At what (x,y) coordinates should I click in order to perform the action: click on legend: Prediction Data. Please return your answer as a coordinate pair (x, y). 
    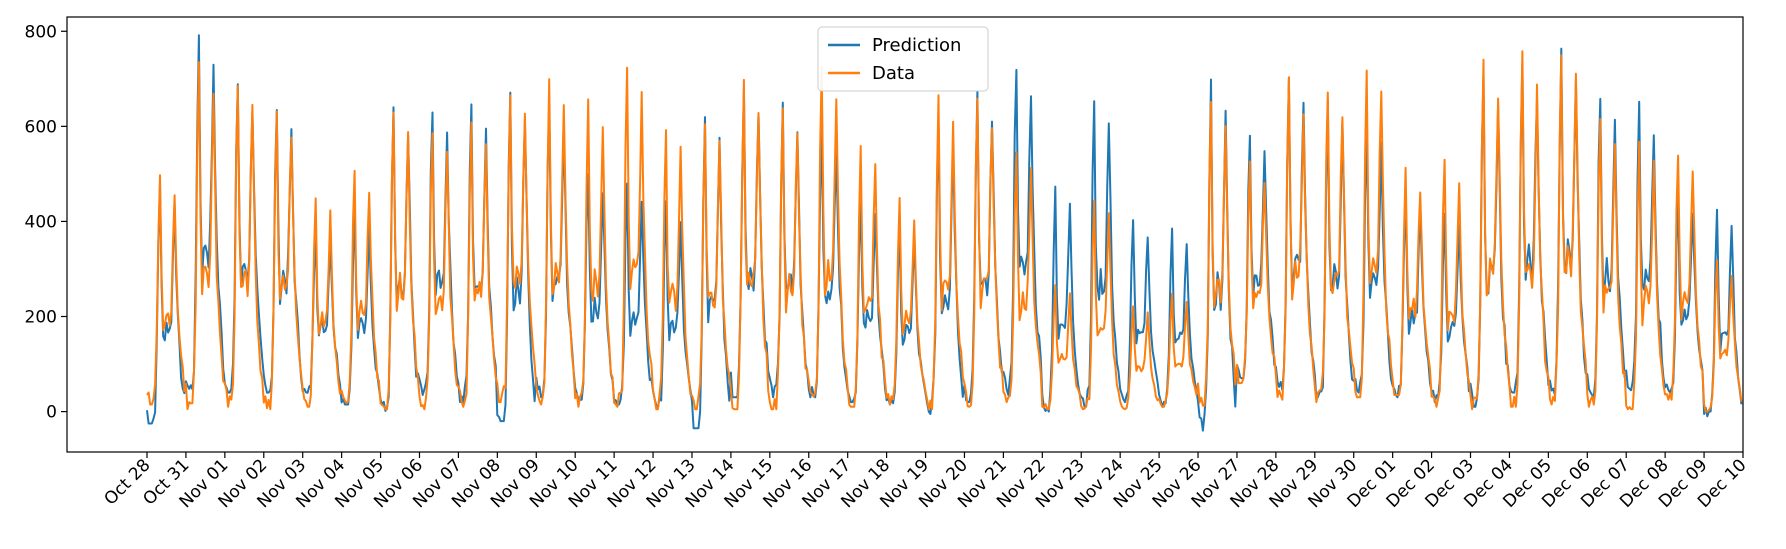
    Looking at the image, I should click on (903, 59).